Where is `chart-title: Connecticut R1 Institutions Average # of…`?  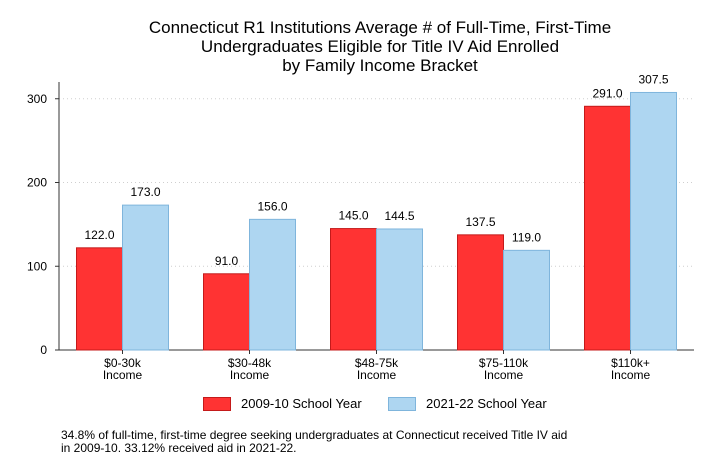 chart-title: Connecticut R1 Institutions Average # of… is located at coordinates (355, 46).